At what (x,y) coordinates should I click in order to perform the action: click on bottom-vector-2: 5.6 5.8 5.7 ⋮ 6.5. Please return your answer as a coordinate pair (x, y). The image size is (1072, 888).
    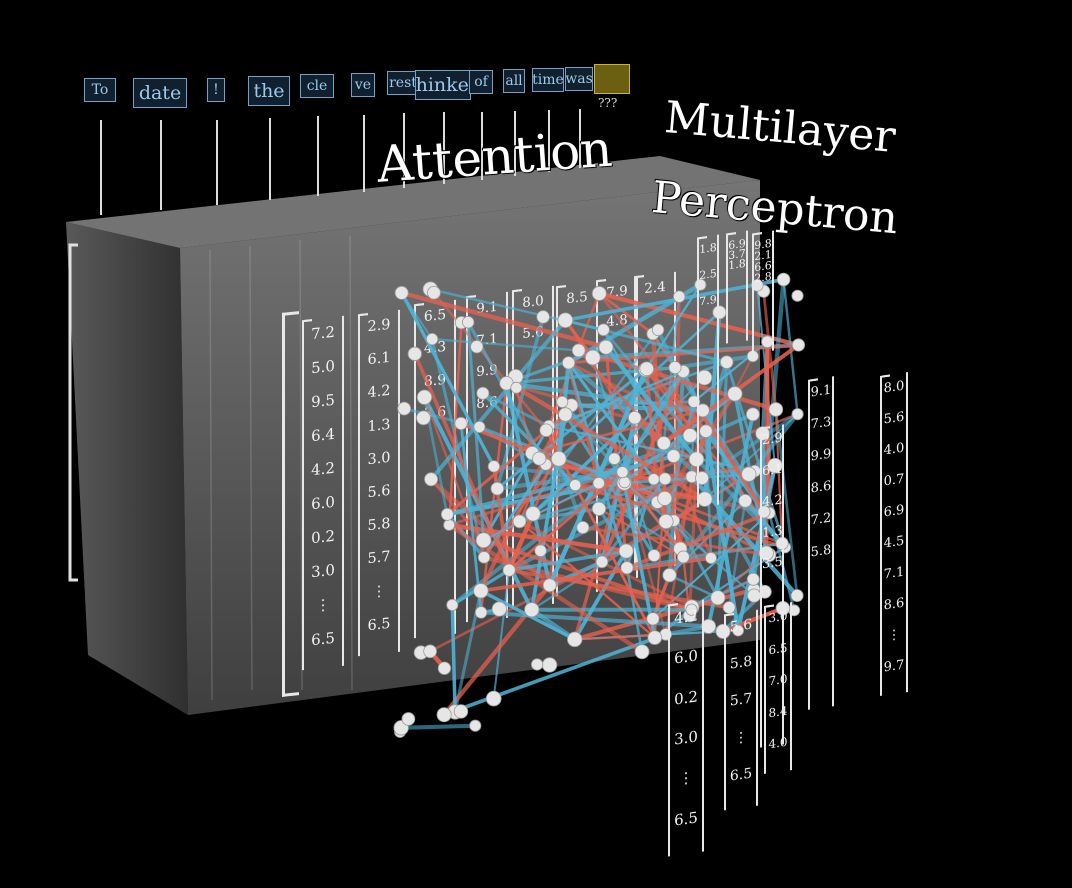
    Looking at the image, I should click on (741, 710).